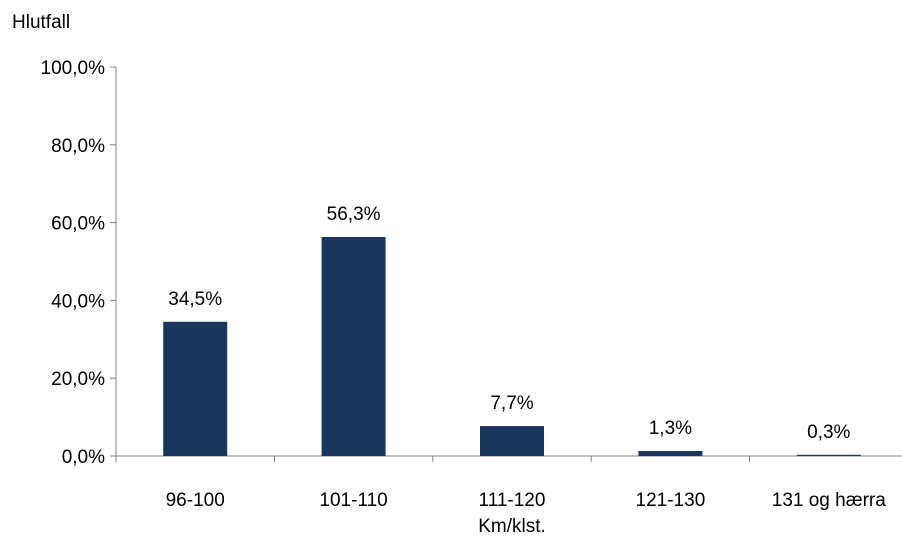 The height and width of the screenshot is (542, 902). What do you see at coordinates (195, 500) in the screenshot?
I see `x-tick-label: 96-100` at bounding box center [195, 500].